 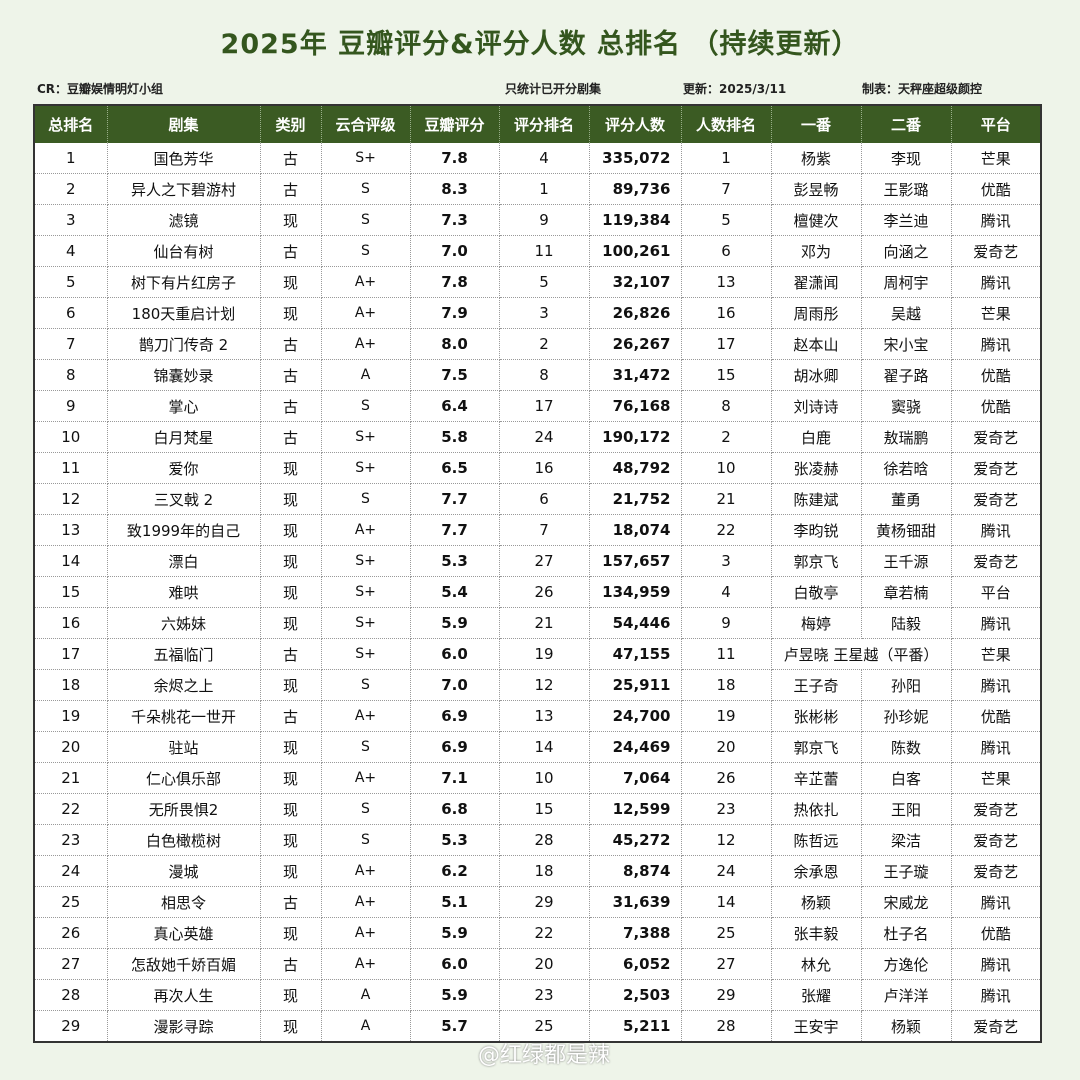 What do you see at coordinates (906, 747) in the screenshot?
I see `cell-second-lead: 陈数` at bounding box center [906, 747].